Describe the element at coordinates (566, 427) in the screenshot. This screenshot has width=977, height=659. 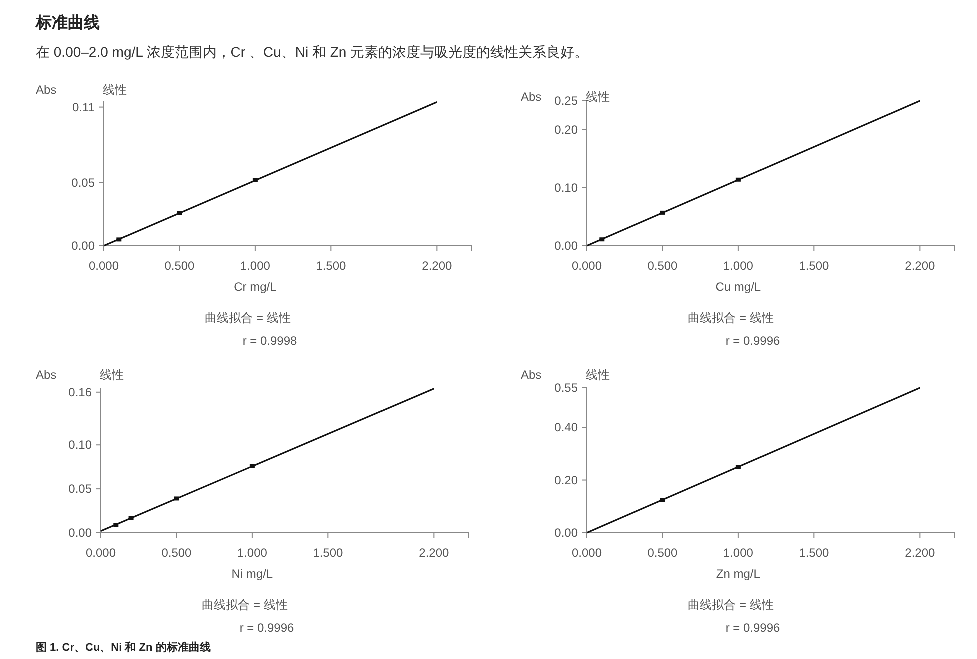
I see `y-tick-label: 0.40` at that location.